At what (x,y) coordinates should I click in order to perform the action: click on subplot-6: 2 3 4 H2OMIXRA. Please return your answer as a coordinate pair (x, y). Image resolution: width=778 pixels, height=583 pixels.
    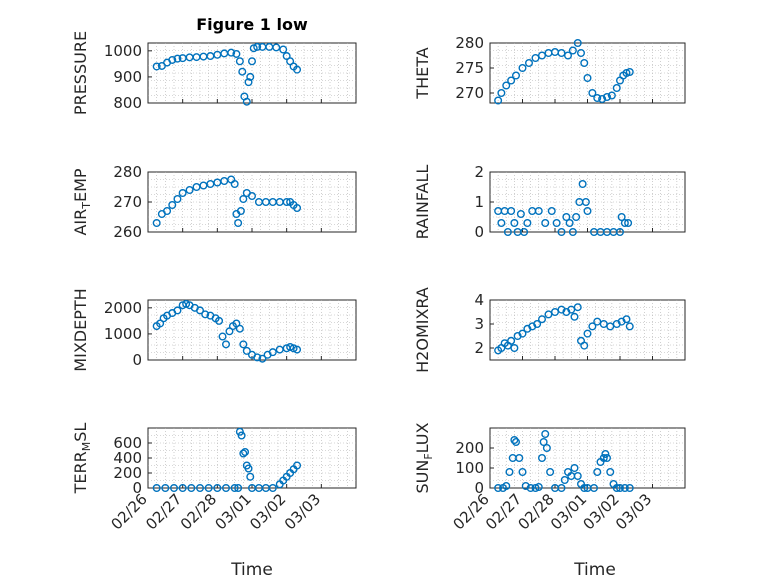
    Looking at the image, I should click on (549, 330).